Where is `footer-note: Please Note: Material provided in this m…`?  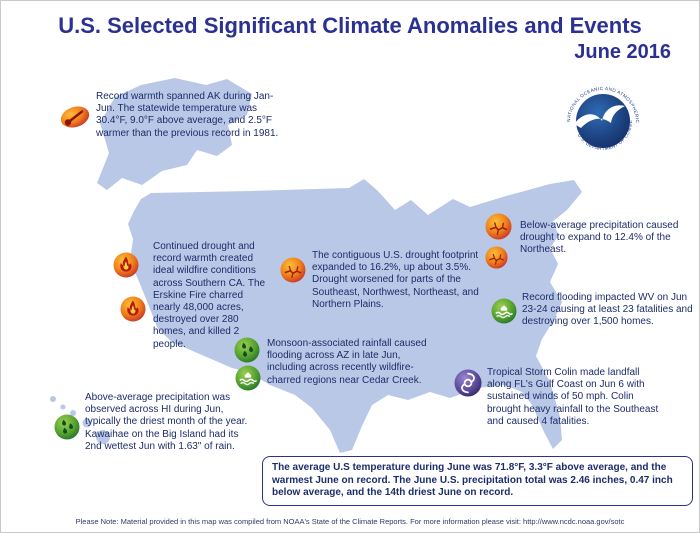
footer-note: Please Note: Material provided in this m… is located at coordinates (350, 521).